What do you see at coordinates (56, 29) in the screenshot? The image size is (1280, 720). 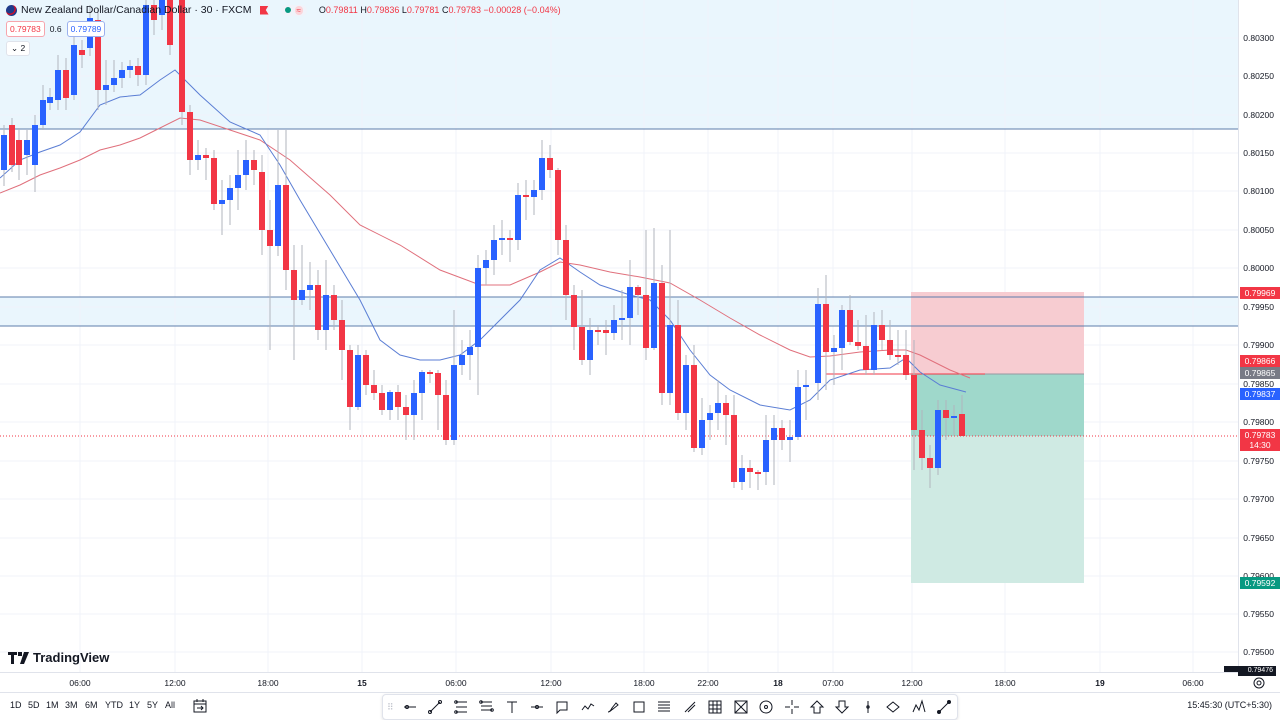 I see `trade-controls: 0.79783 0.6 0.79789` at bounding box center [56, 29].